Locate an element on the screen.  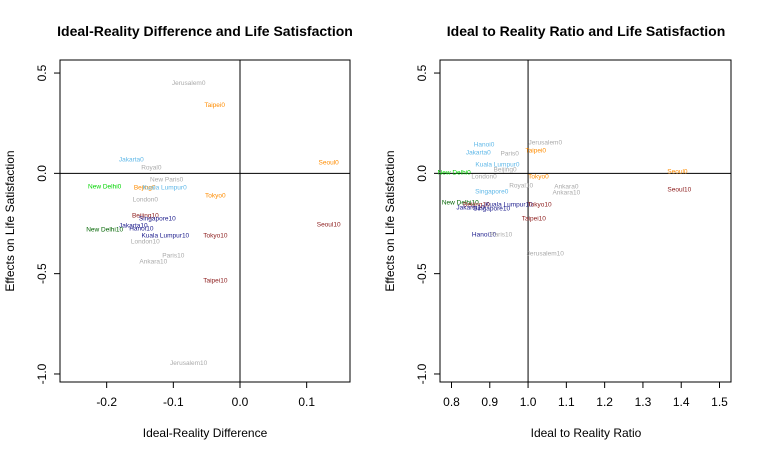
x-tick-label: -0.2 is located at coordinates (106, 402).